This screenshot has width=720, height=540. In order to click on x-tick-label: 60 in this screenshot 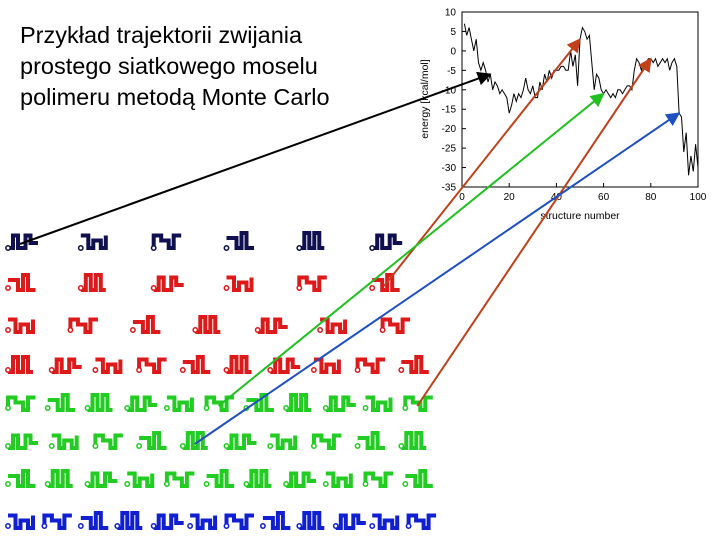, I will do `click(604, 197)`.